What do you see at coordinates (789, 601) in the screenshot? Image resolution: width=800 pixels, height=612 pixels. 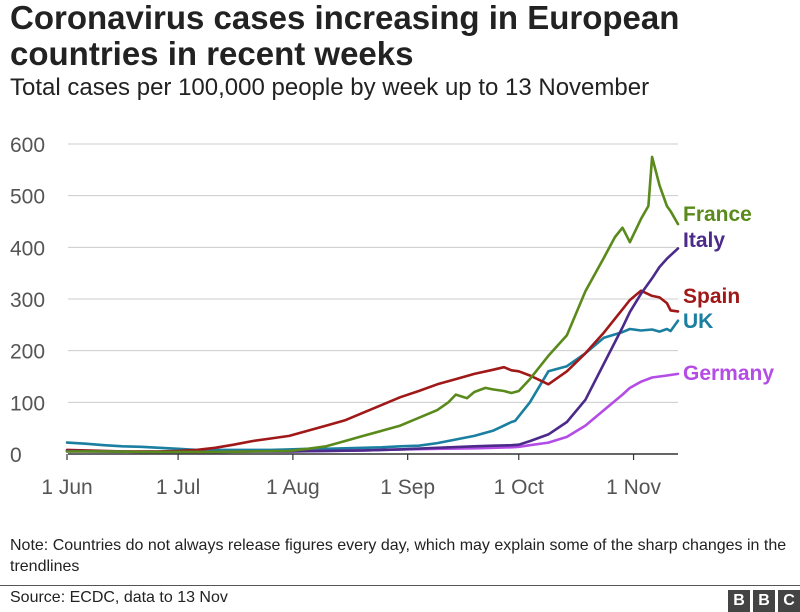 I see `logo-letter-c: C` at bounding box center [789, 601].